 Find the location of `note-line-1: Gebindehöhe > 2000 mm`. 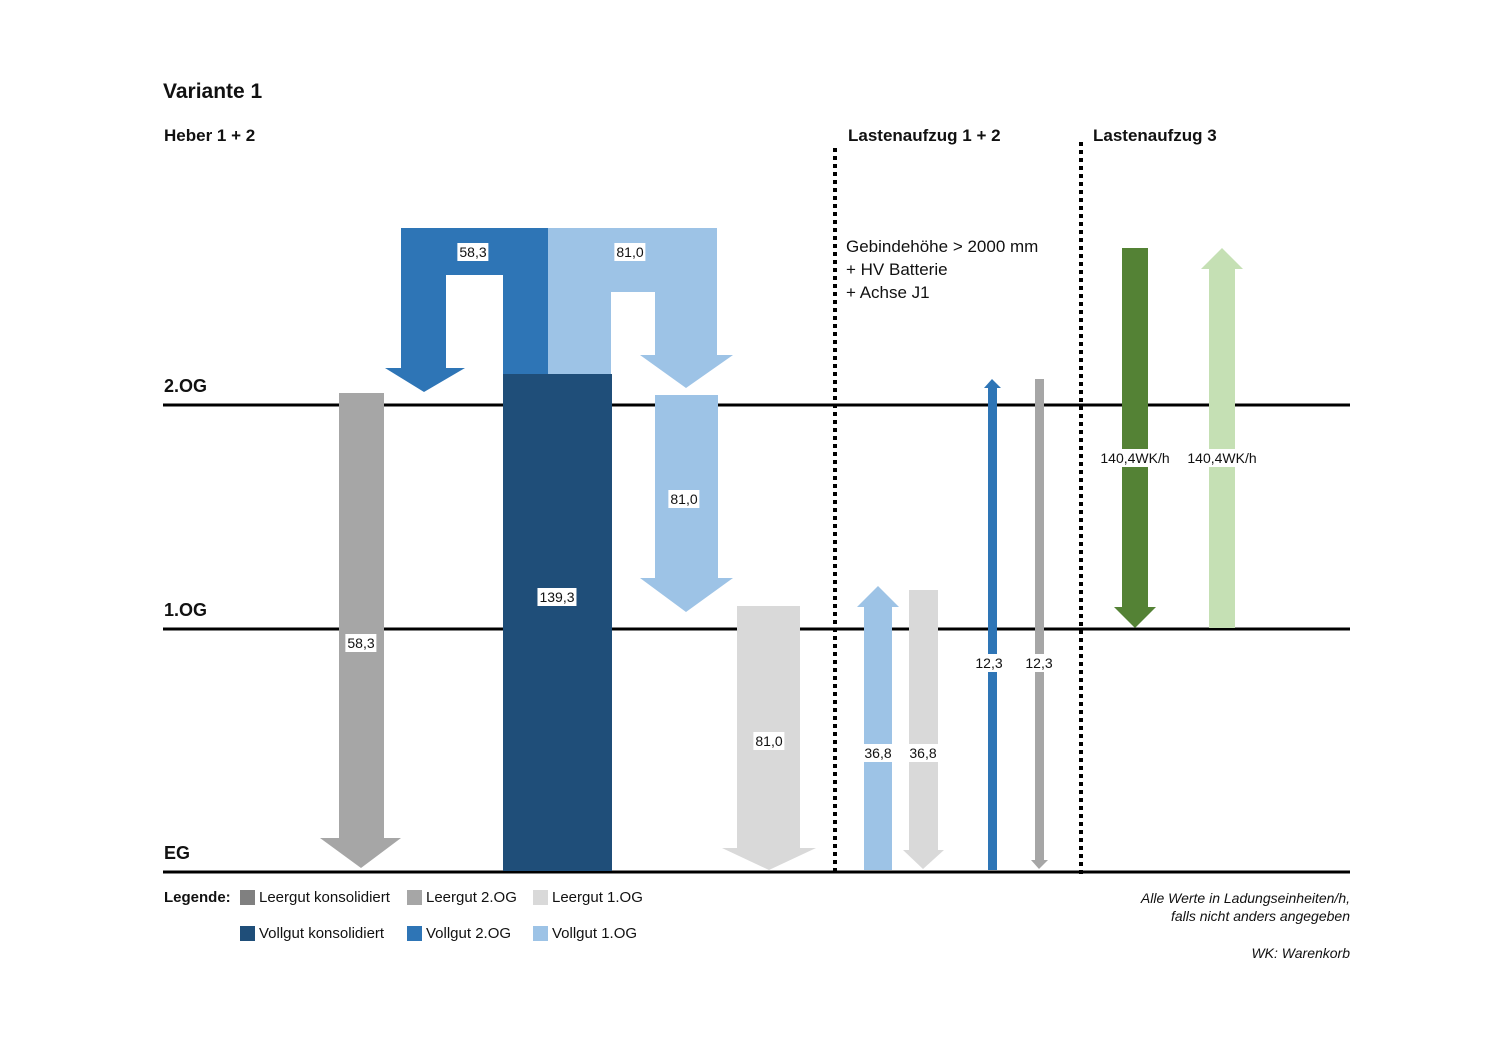

note-line-1: Gebindehöhe > 2000 mm is located at coordinates (942, 246).